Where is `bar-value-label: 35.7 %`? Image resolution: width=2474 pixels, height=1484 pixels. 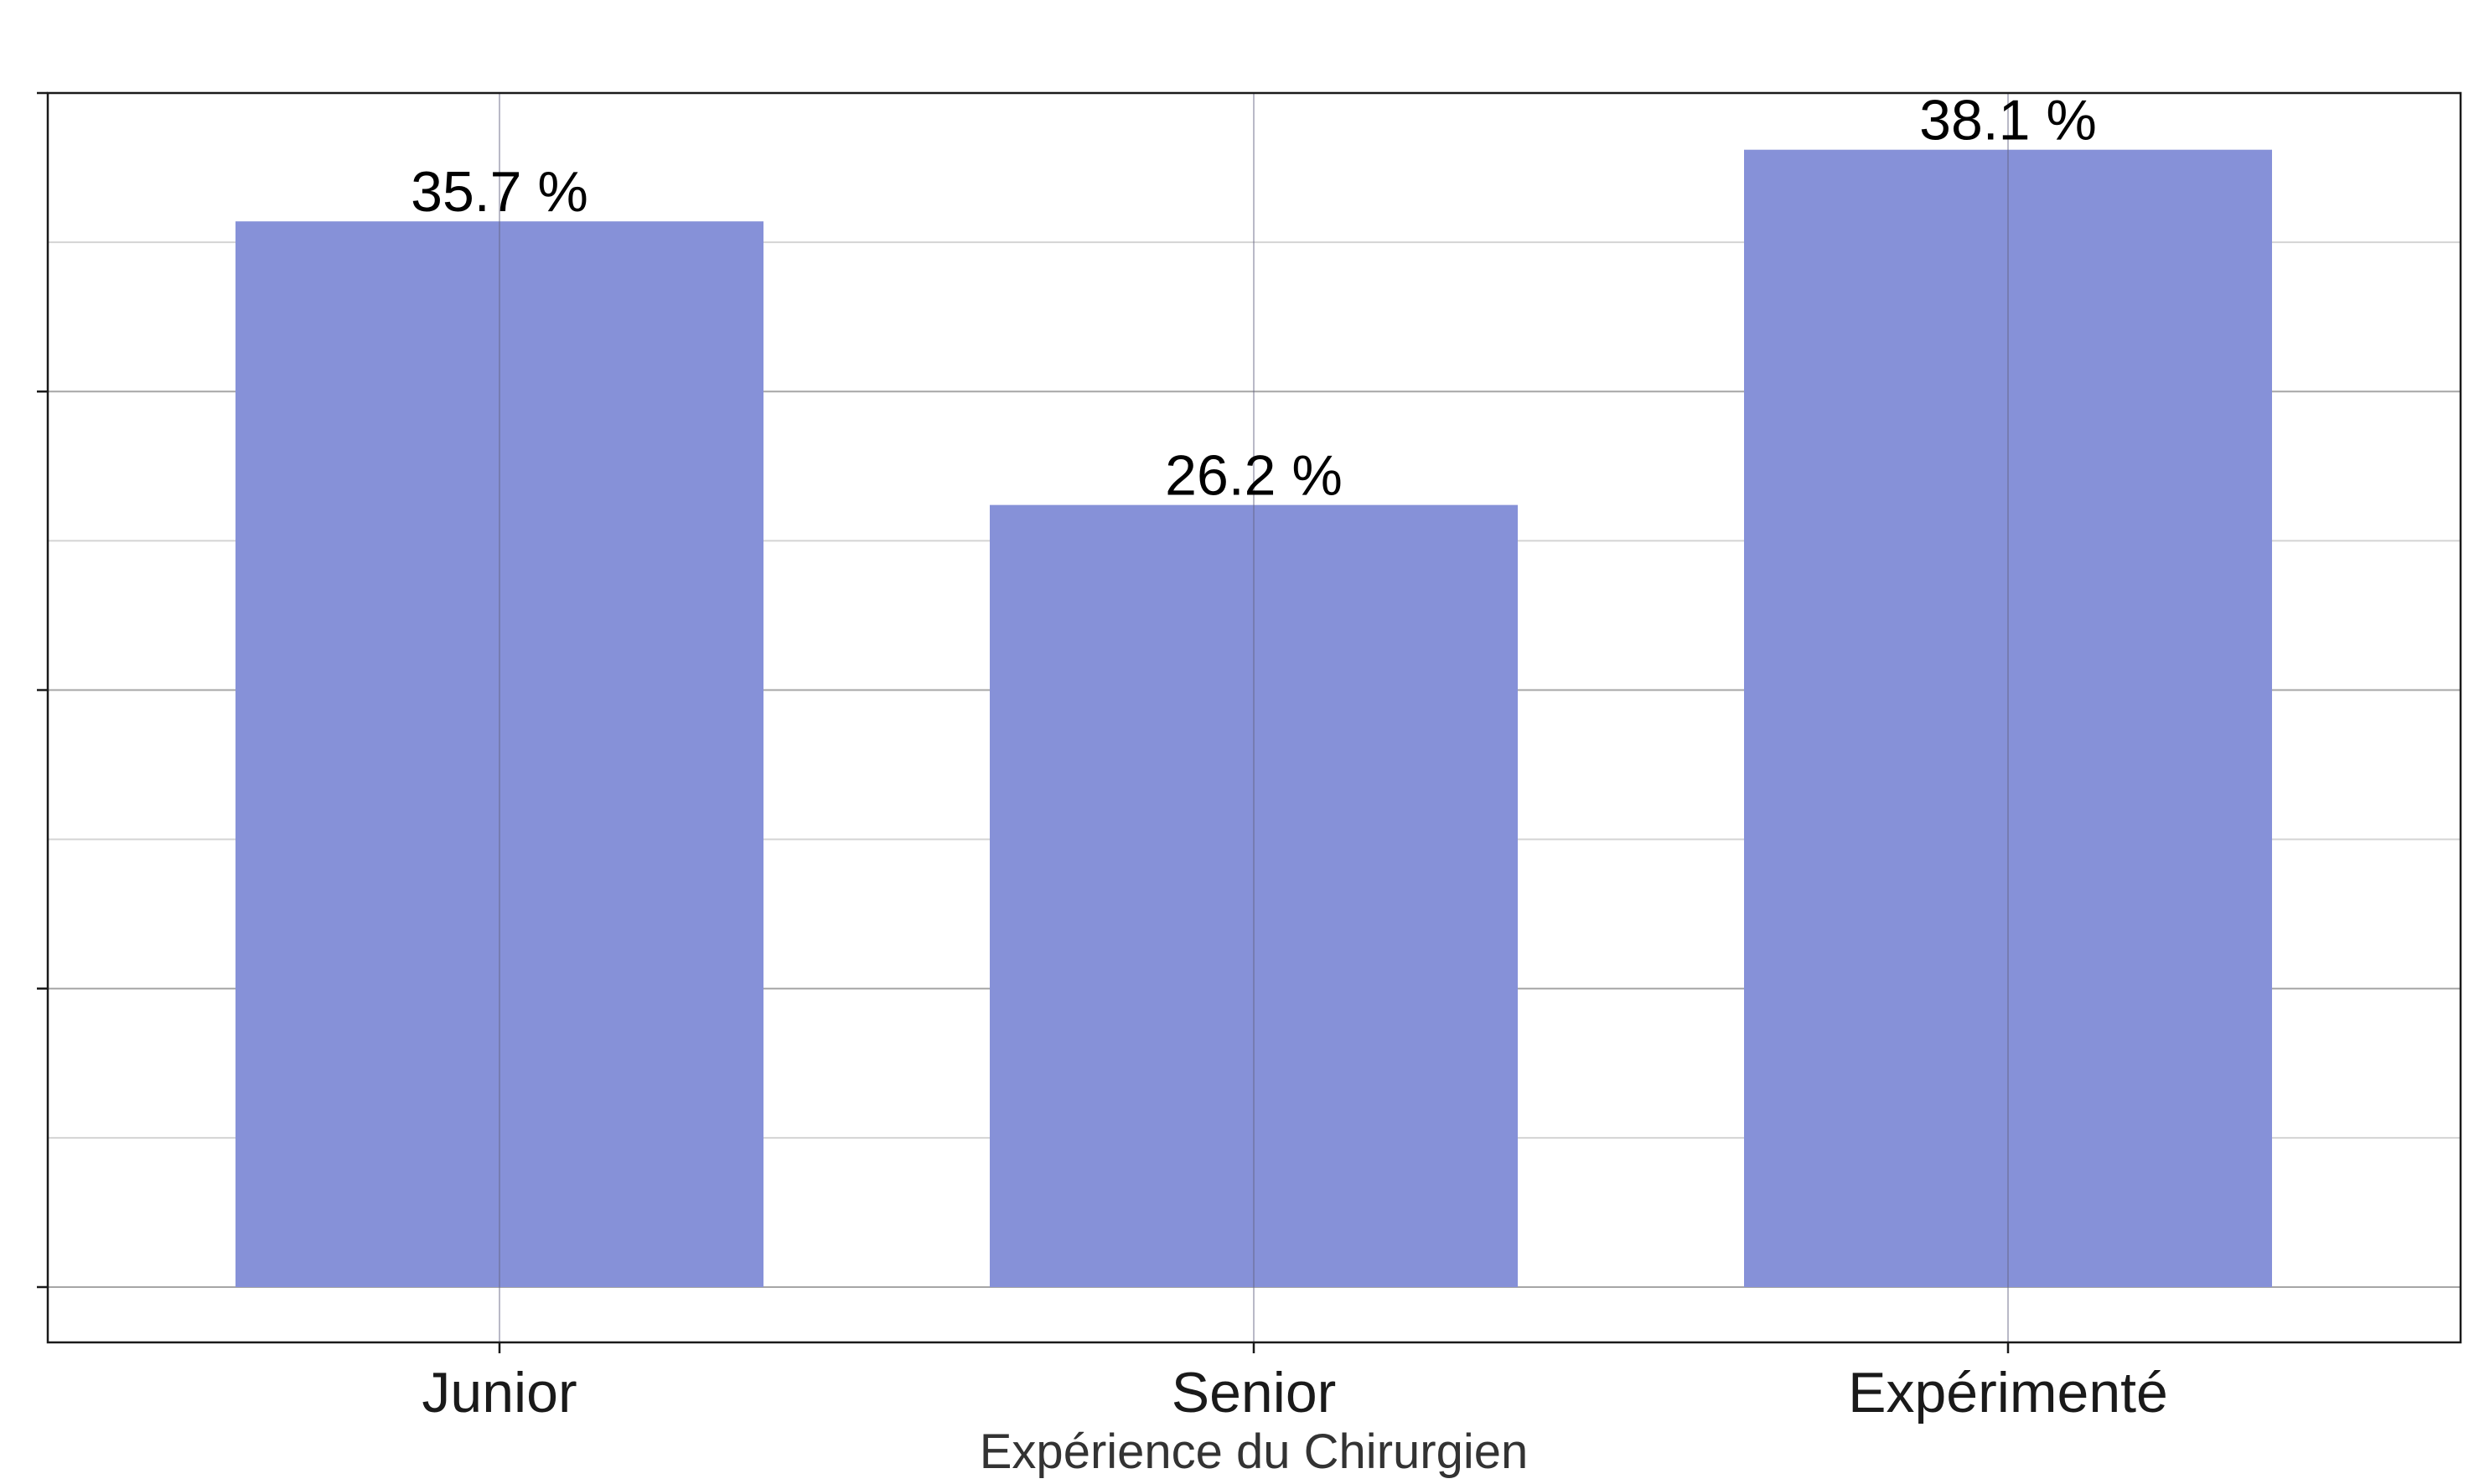
bar-value-label: 35.7 % is located at coordinates (499, 192).